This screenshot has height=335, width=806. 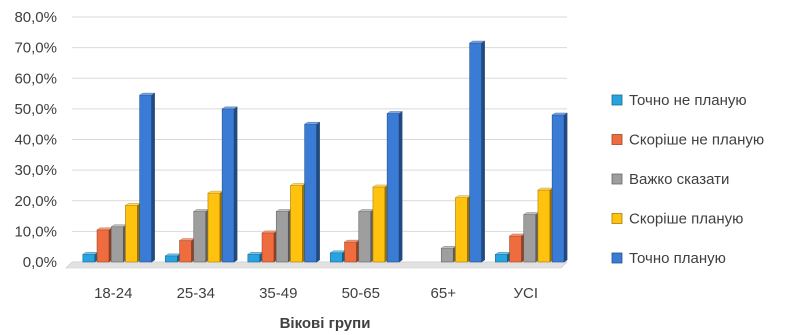 I want to click on legend-item: Точно планую, so click(x=668, y=258).